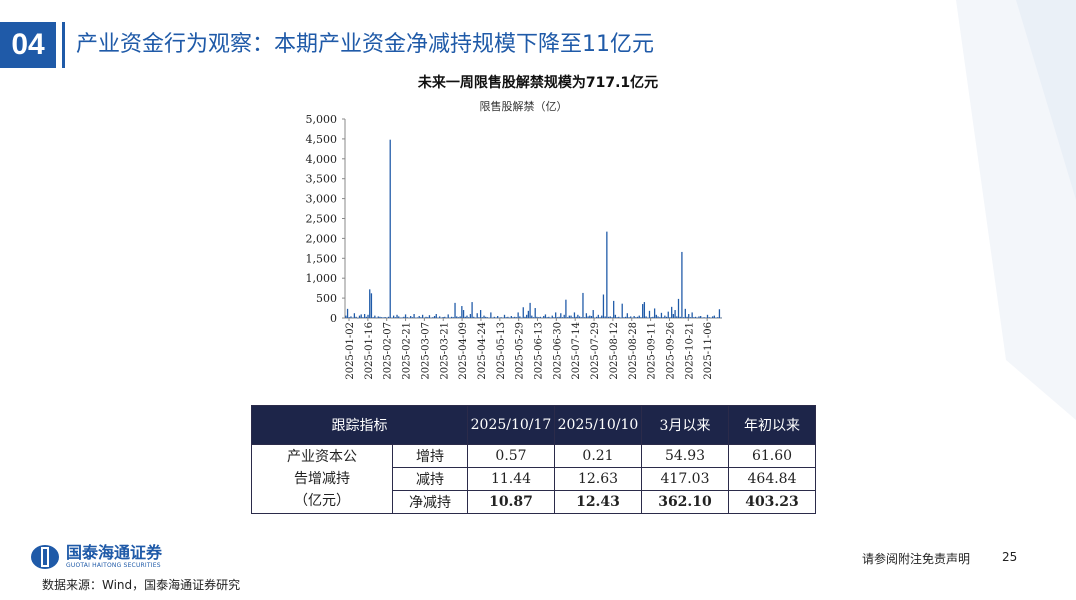 This screenshot has height=600, width=1076. Describe the element at coordinates (1010, 557) in the screenshot. I see `page-number: 25` at that location.